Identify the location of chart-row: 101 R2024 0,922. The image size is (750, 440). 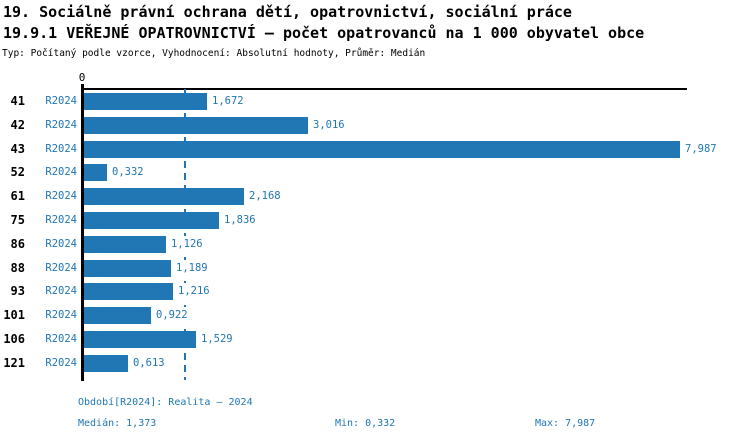
(375, 315).